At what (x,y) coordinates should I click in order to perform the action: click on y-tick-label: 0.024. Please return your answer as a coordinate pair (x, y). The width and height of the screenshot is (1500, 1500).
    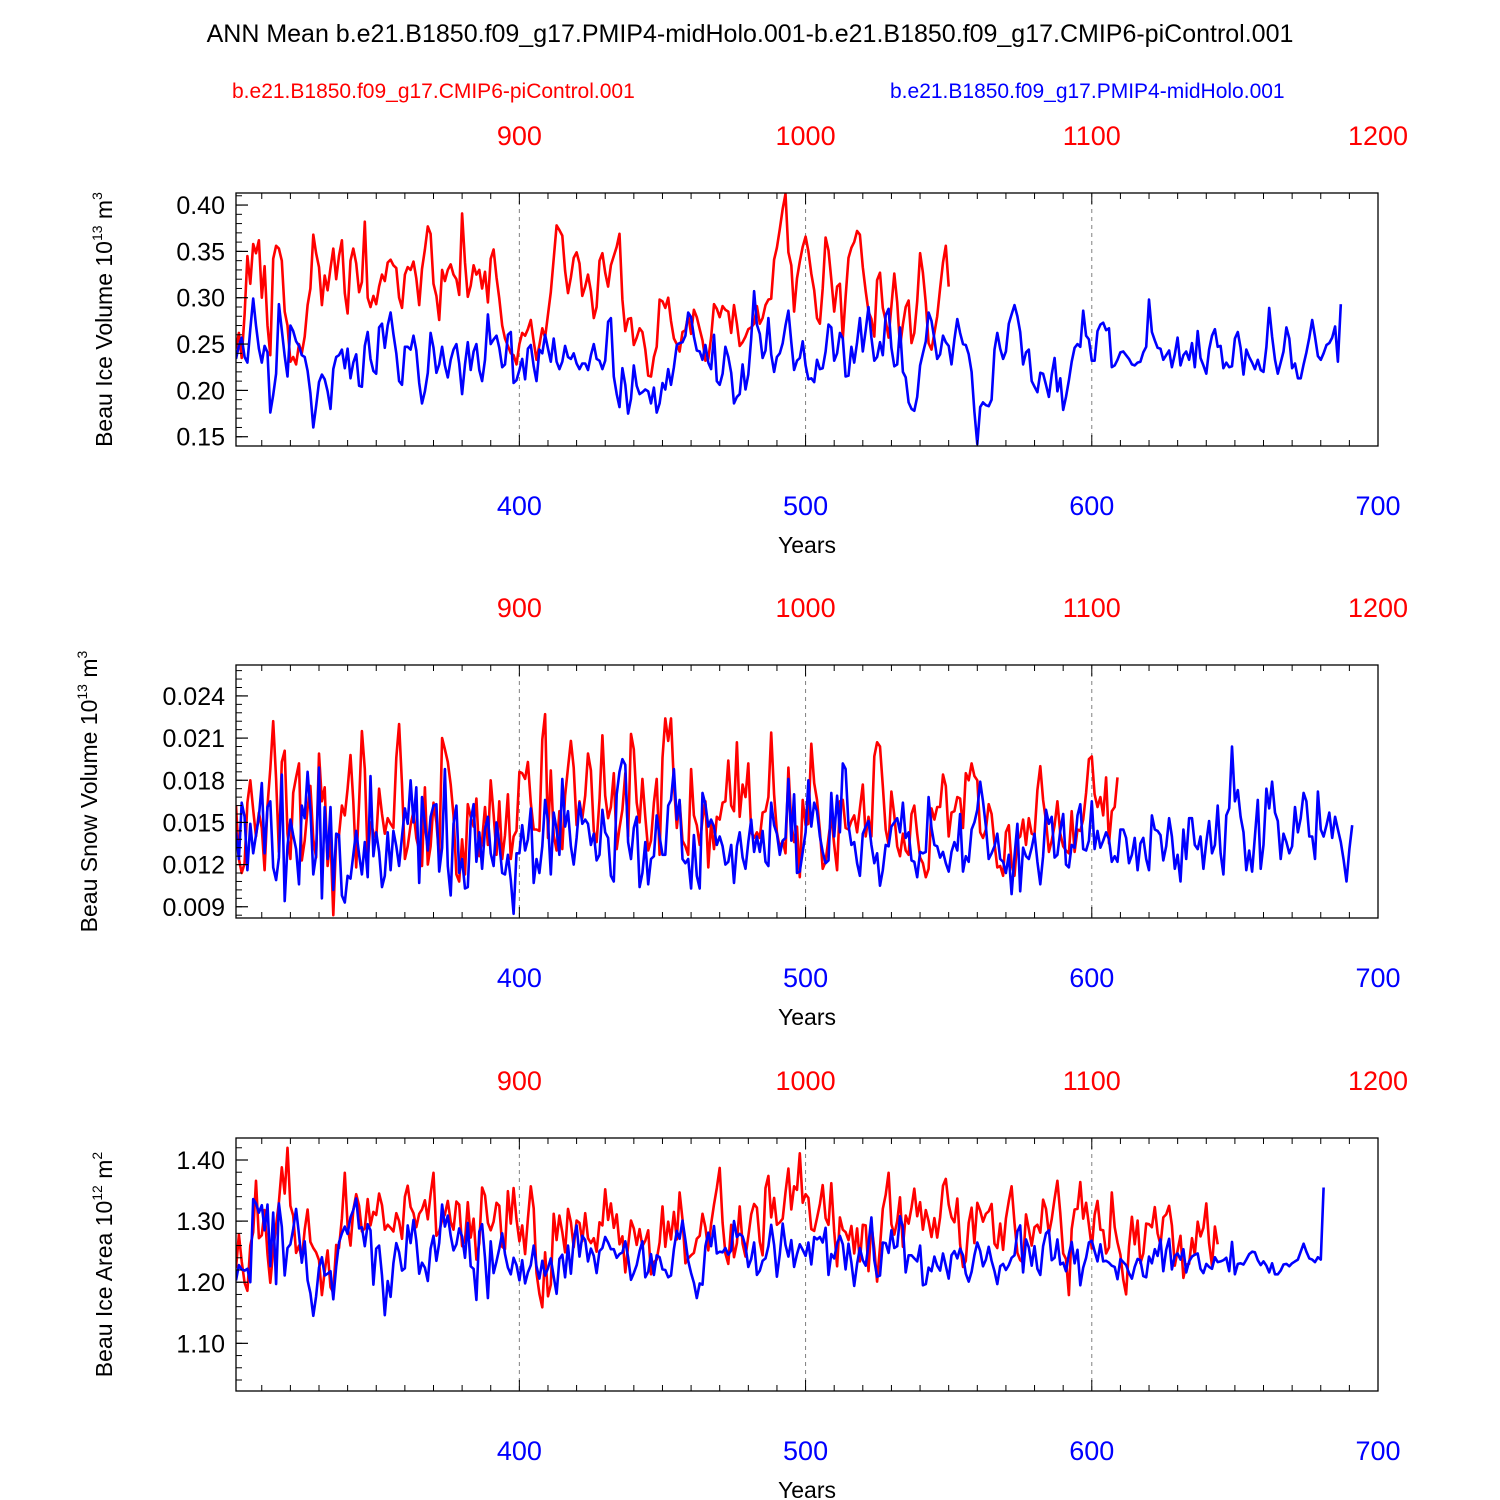
    Looking at the image, I should click on (193, 697).